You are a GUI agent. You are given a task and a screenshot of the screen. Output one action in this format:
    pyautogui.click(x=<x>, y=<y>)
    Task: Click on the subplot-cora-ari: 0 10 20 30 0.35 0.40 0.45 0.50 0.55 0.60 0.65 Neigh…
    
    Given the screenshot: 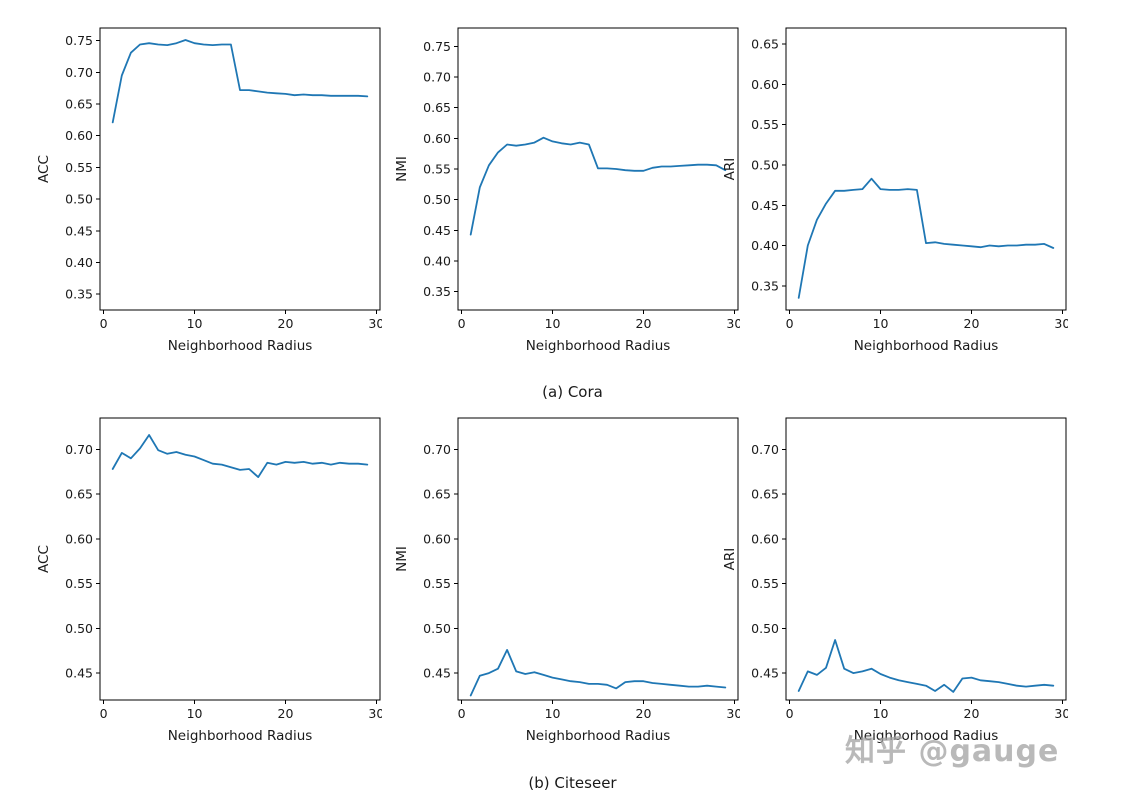 What is the action you would take?
    pyautogui.click(x=894, y=188)
    